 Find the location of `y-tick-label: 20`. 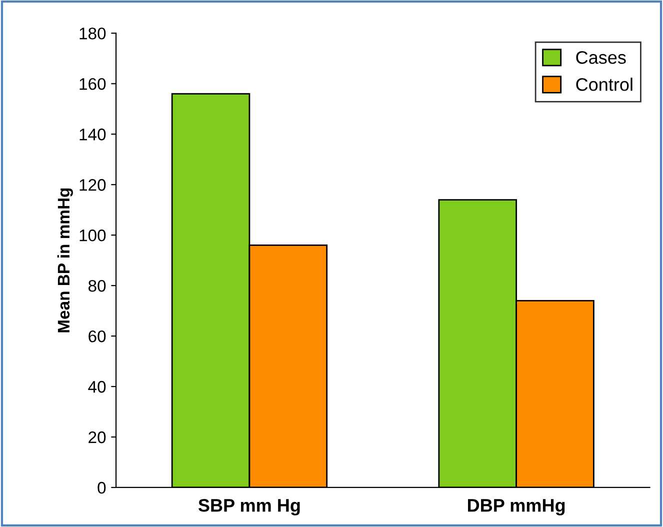

y-tick-label: 20 is located at coordinates (97, 437).